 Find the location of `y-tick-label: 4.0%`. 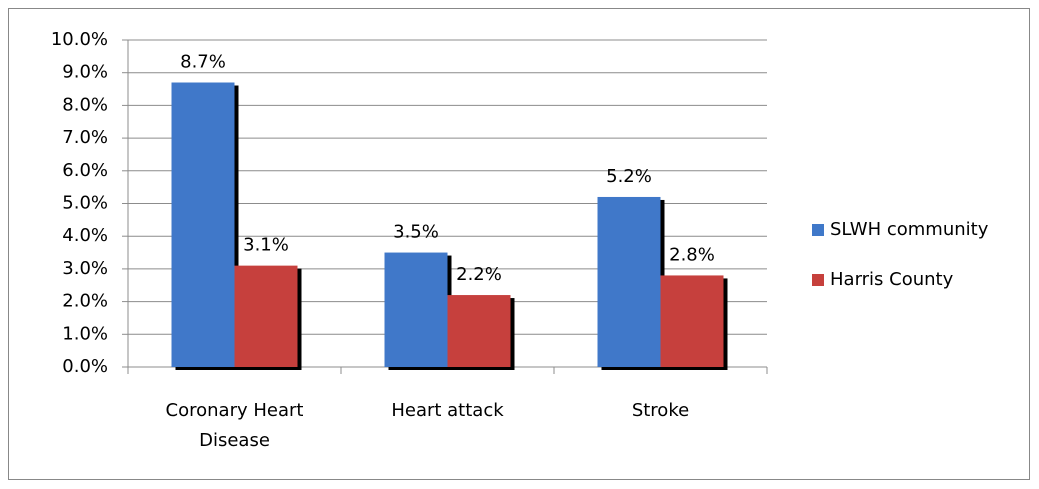

y-tick-label: 4.0% is located at coordinates (85, 235).